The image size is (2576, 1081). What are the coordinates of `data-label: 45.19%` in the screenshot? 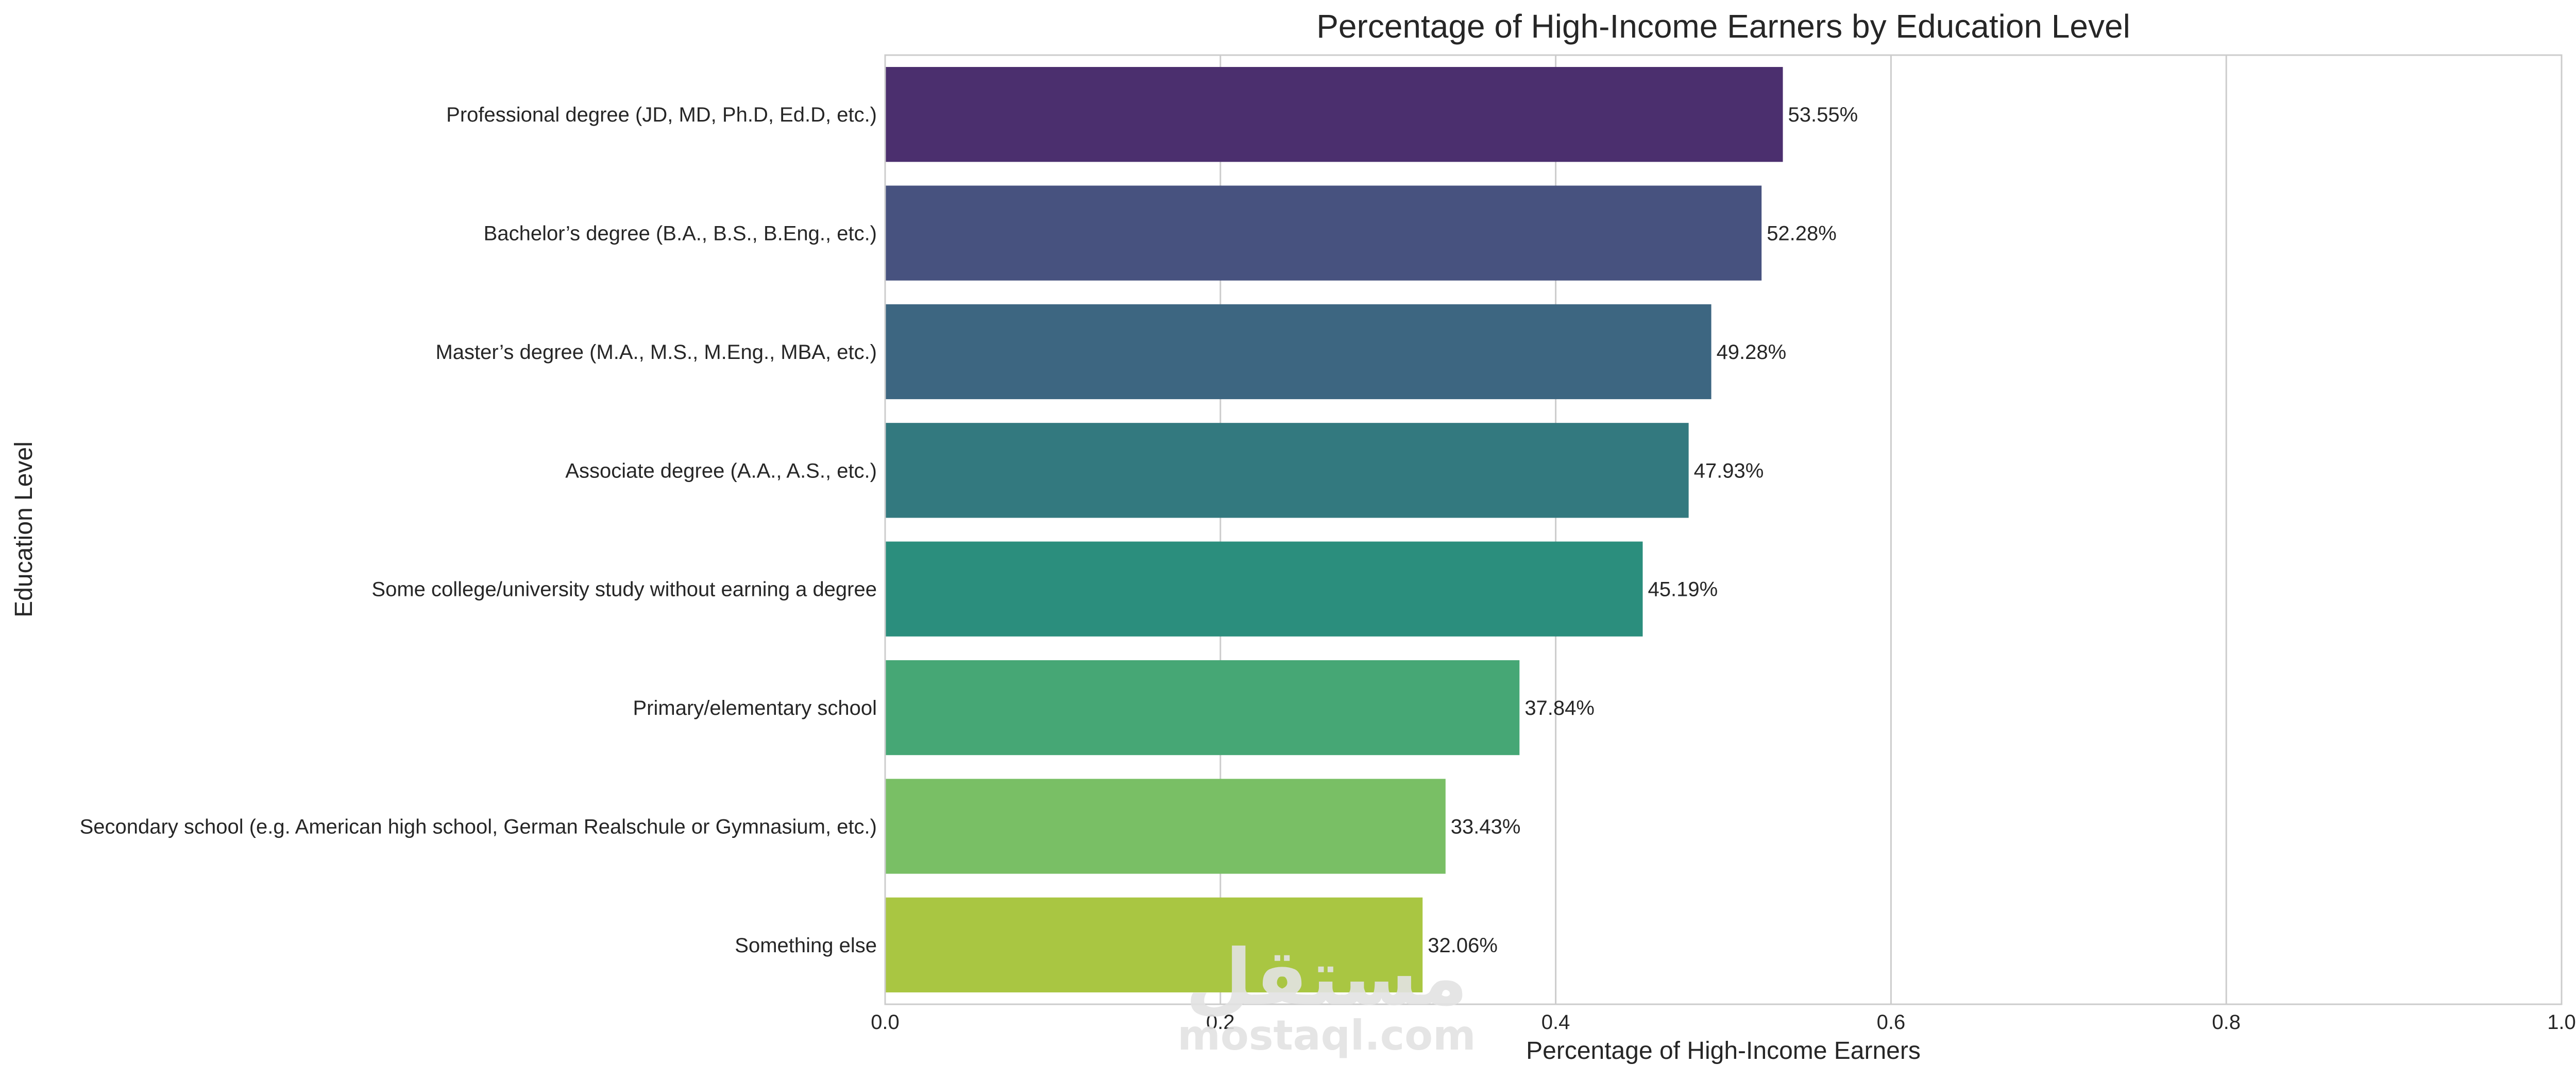 It's located at (1683, 589).